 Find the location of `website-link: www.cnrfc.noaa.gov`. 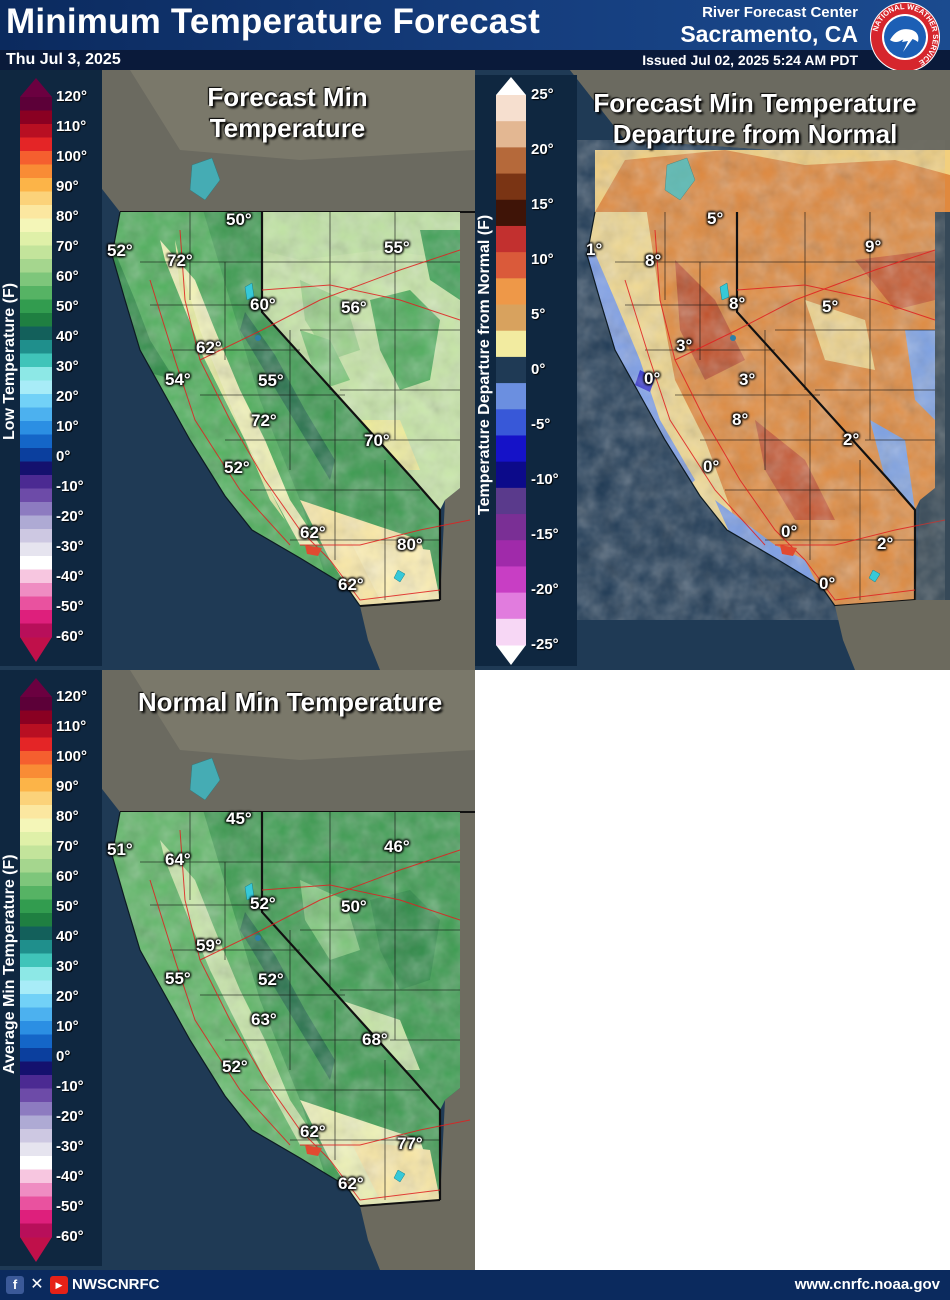

website-link: www.cnrfc.noaa.gov is located at coordinates (867, 1284).